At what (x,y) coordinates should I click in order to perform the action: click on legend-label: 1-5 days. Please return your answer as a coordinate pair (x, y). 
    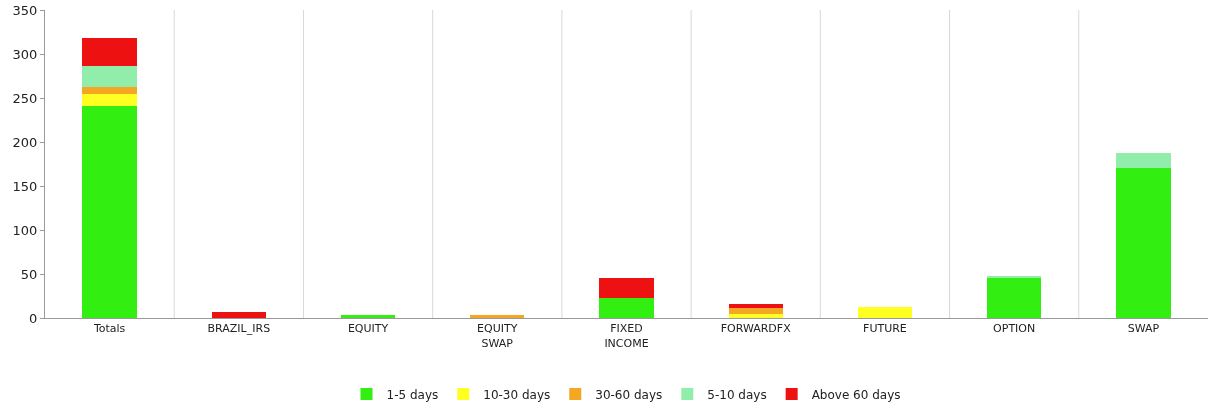
    Looking at the image, I should click on (412, 394).